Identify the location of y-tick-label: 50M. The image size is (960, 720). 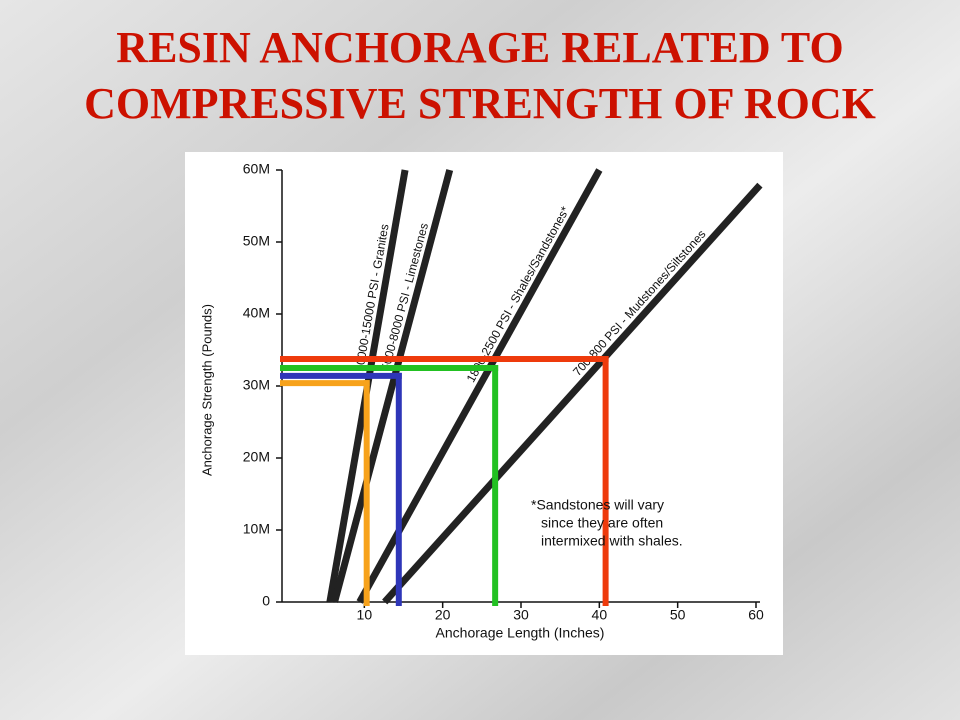
(256, 241).